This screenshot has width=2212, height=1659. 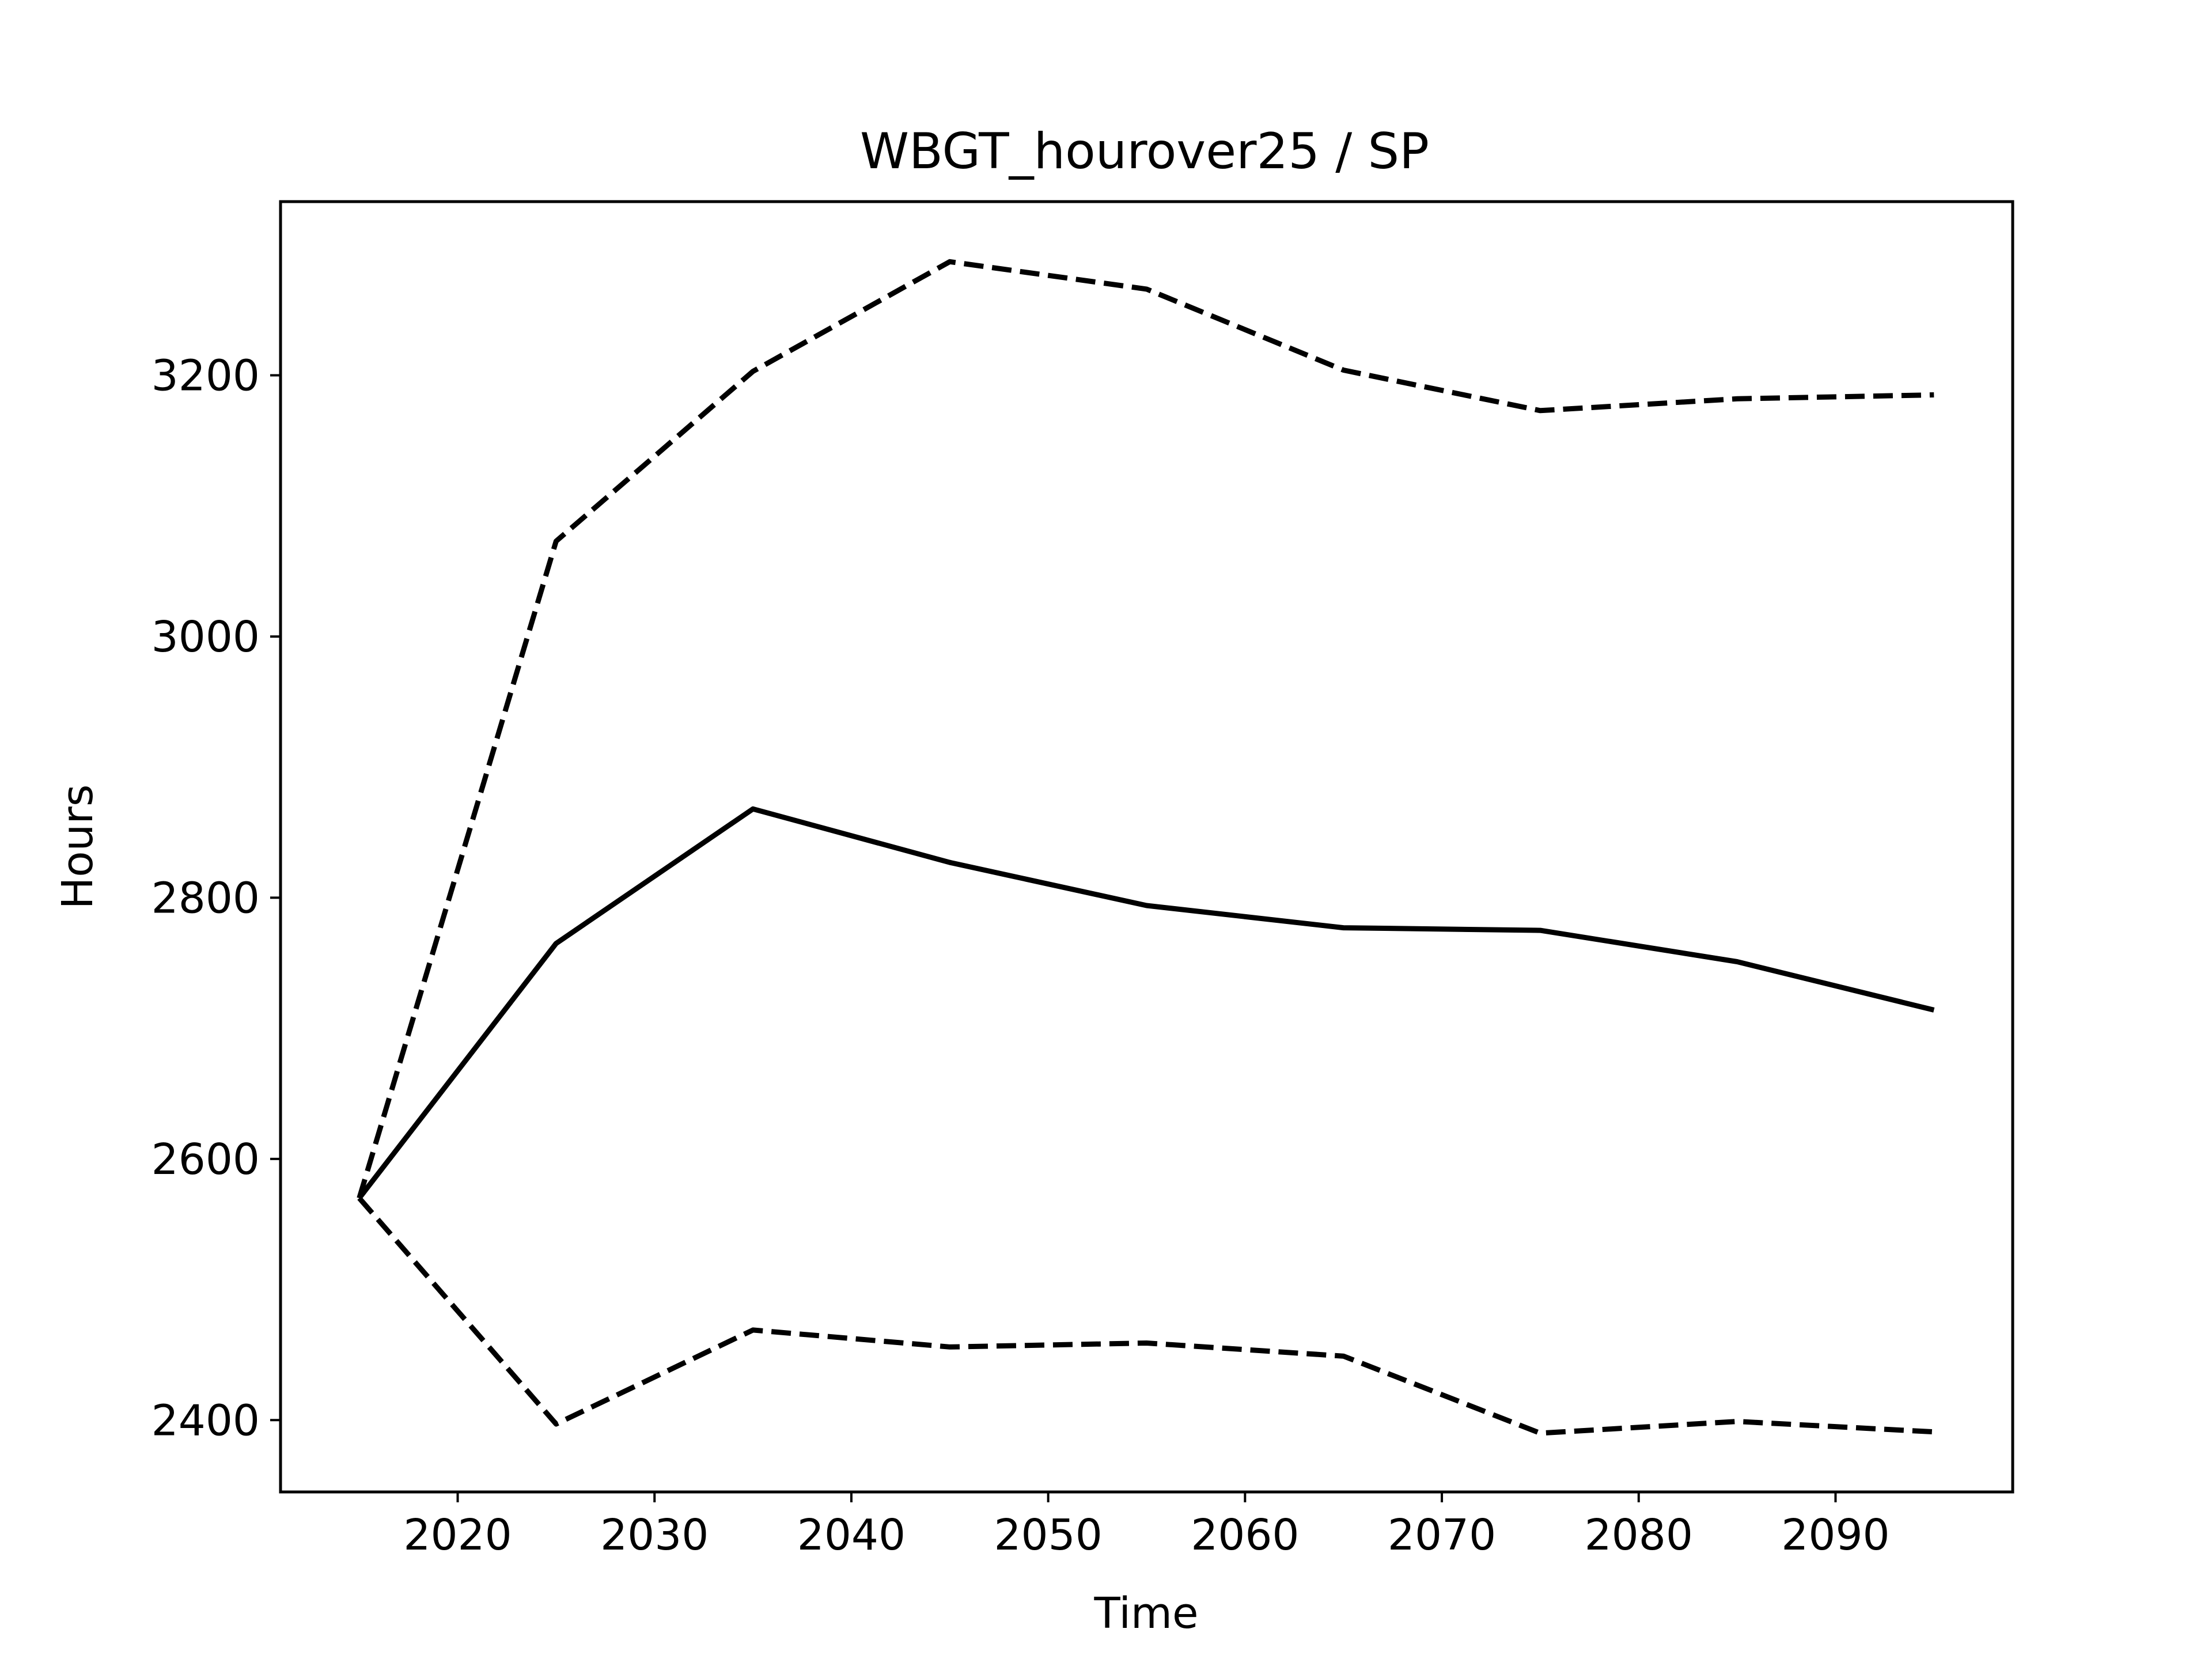 What do you see at coordinates (205, 376) in the screenshot?
I see `y-tick-label: 3200` at bounding box center [205, 376].